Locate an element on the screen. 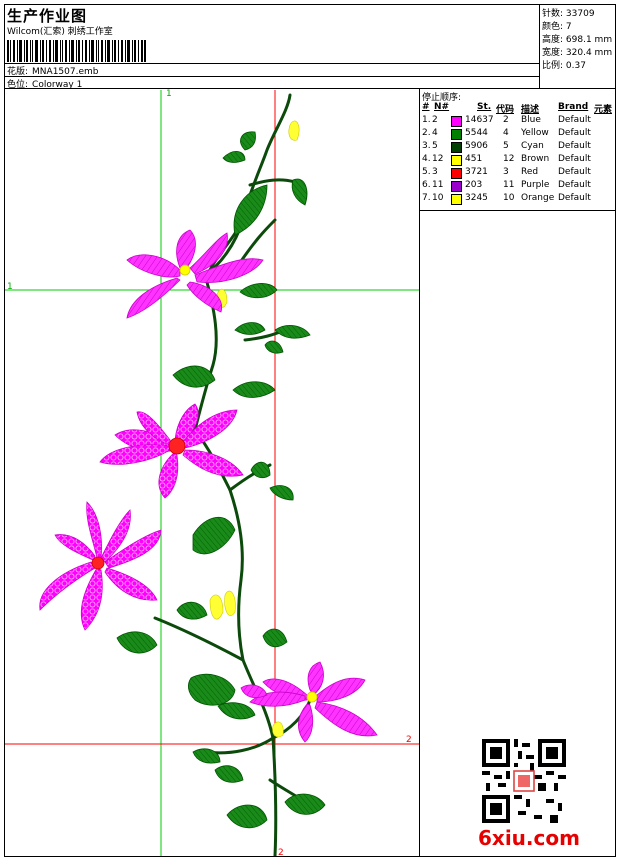 The image size is (620, 860). cell-desc: Blue is located at coordinates (531, 120).